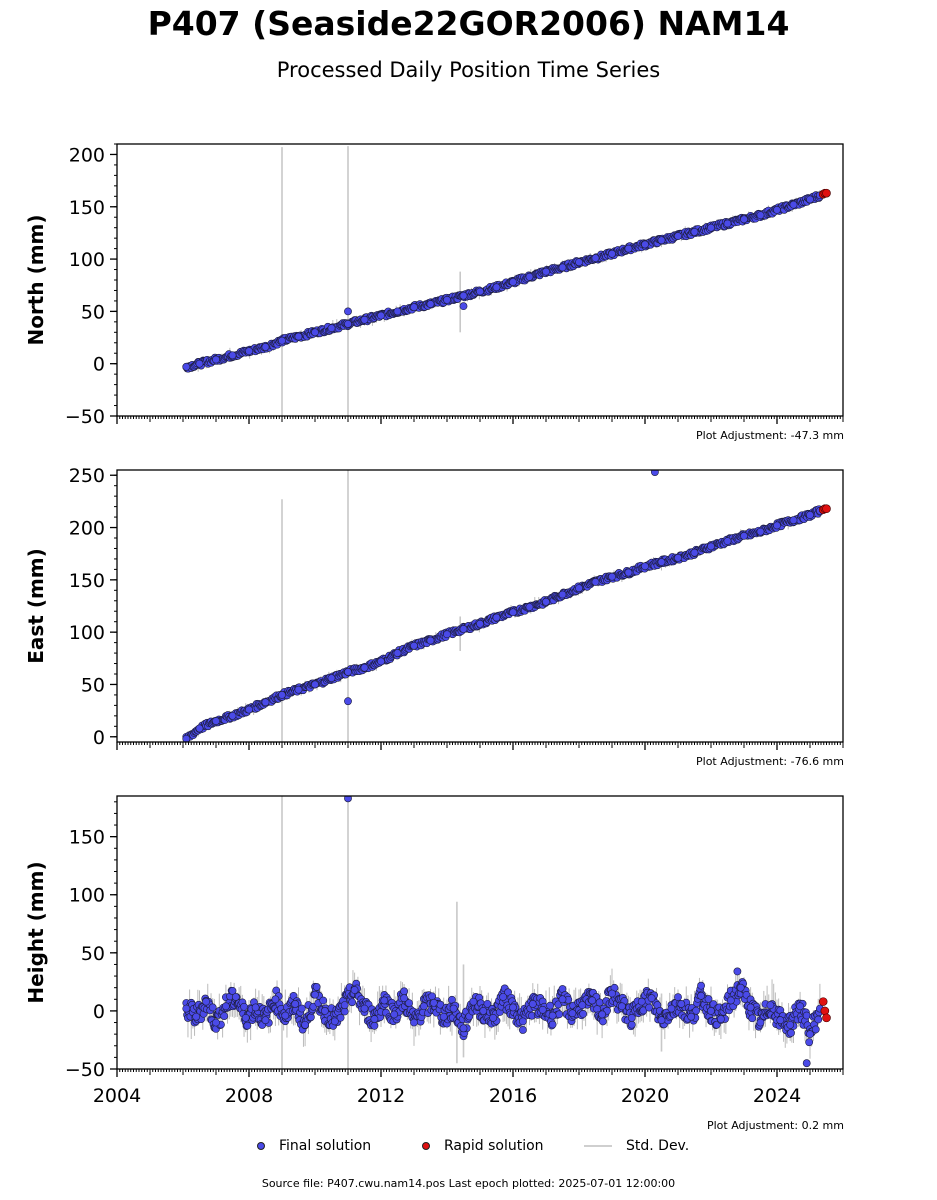 The height and width of the screenshot is (1200, 937). What do you see at coordinates (770, 761) in the screenshot?
I see `east-adjustment-label: Plot Adjustment: -76.6 mm` at bounding box center [770, 761].